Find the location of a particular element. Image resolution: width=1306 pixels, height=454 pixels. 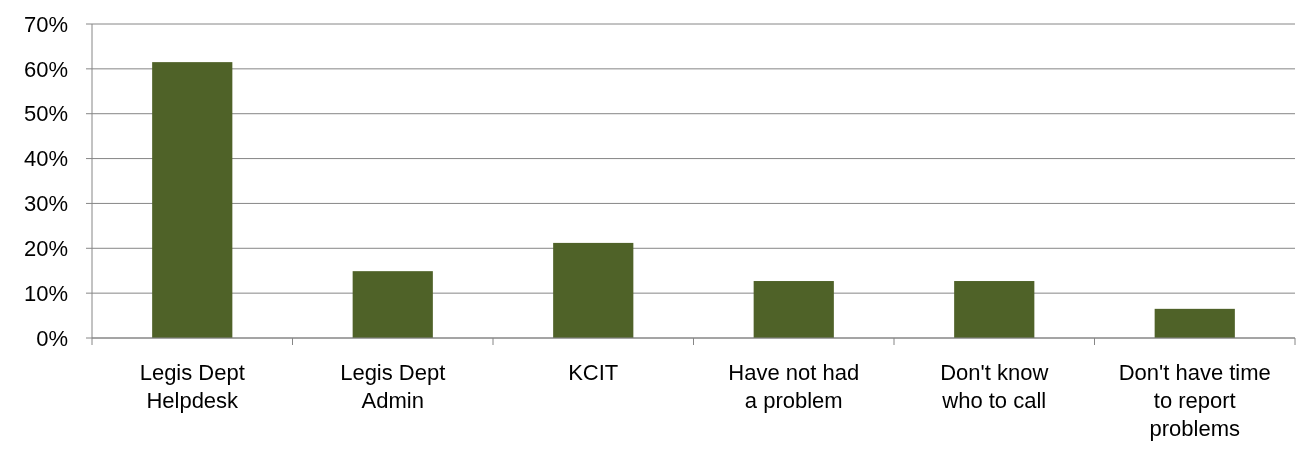

x-tick-label: KCIT is located at coordinates (593, 372).